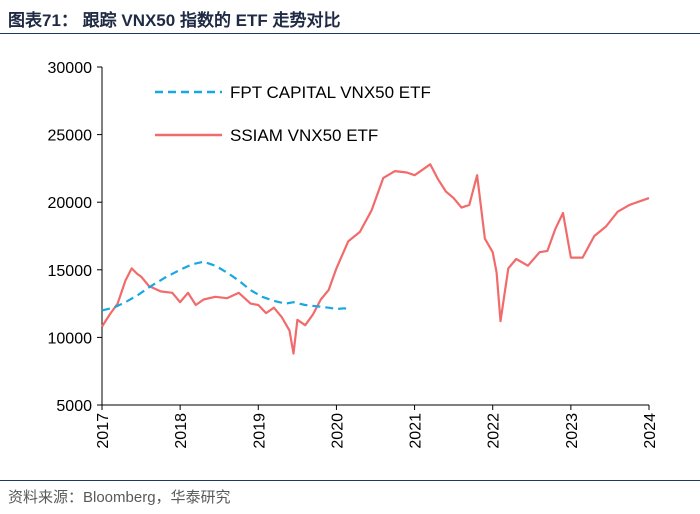  What do you see at coordinates (330, 92) in the screenshot?
I see `legend-fpt-capital-label: FPT CAPITAL VNX50 ETF` at bounding box center [330, 92].